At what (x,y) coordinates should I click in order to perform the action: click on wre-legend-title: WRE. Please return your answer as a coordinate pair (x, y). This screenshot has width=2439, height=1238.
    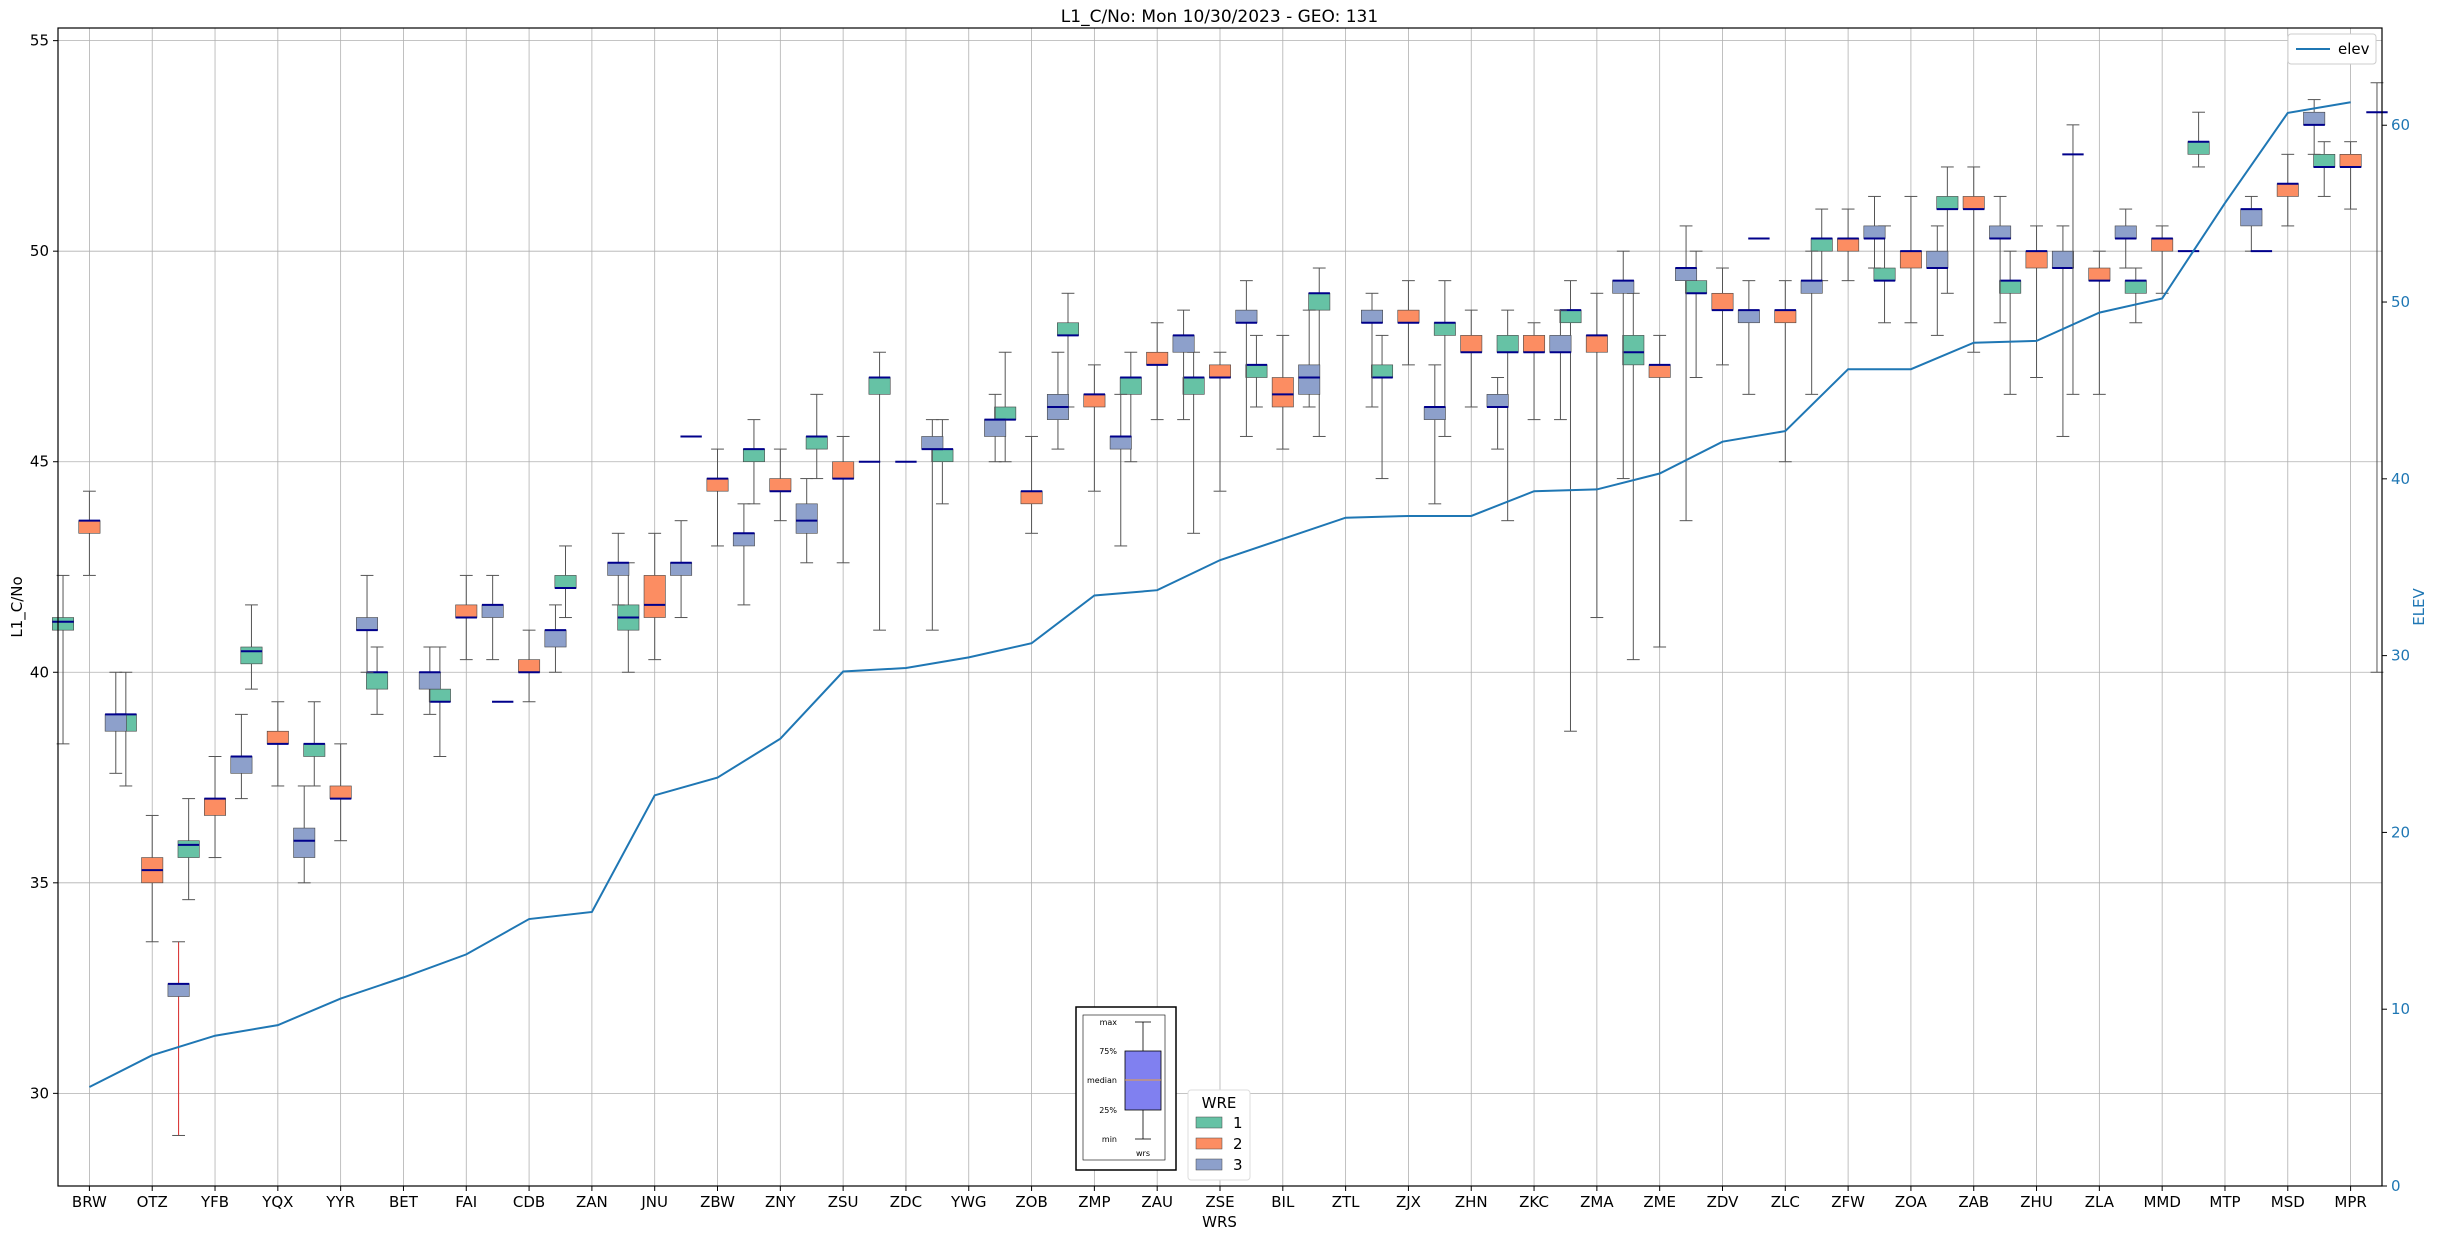
    Looking at the image, I should click on (1219, 1103).